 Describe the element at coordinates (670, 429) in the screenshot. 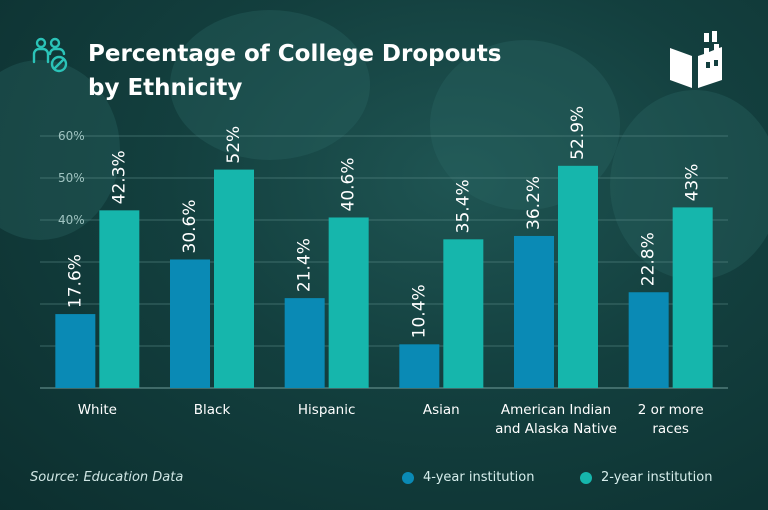

I see `category-label: races` at that location.